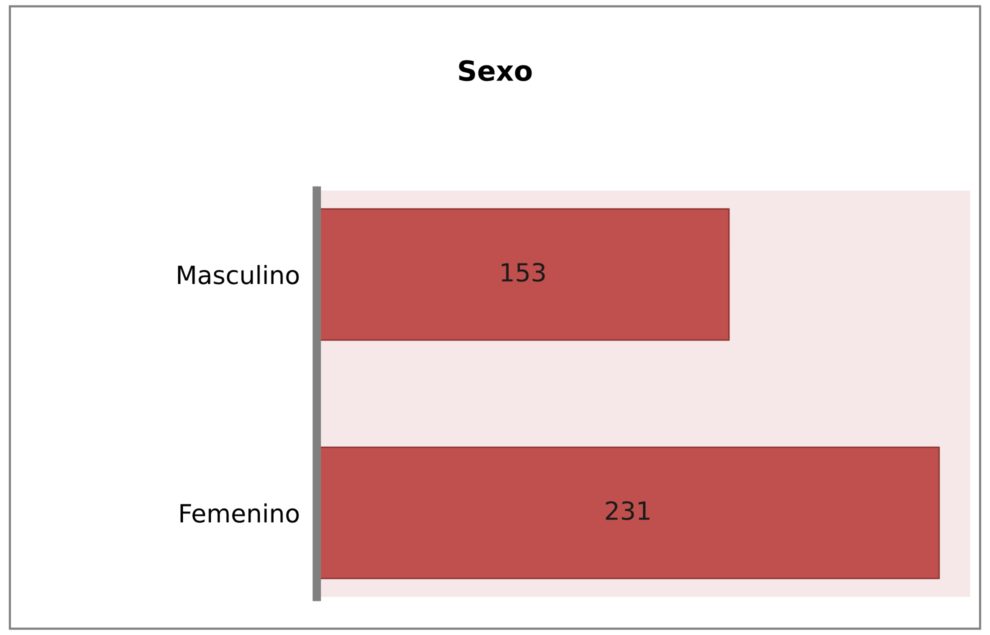 The width and height of the screenshot is (990, 635). What do you see at coordinates (239, 513) in the screenshot?
I see `y-tick-label: Femenino` at bounding box center [239, 513].